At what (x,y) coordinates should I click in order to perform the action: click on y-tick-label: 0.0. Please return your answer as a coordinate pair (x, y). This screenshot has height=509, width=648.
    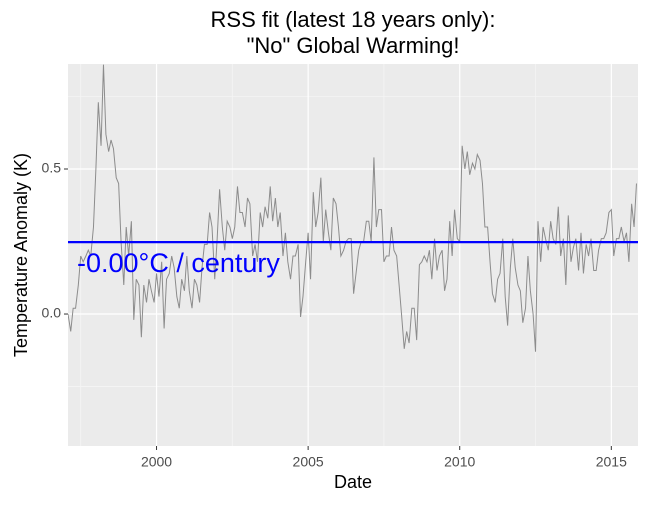
    Looking at the image, I should click on (52, 313).